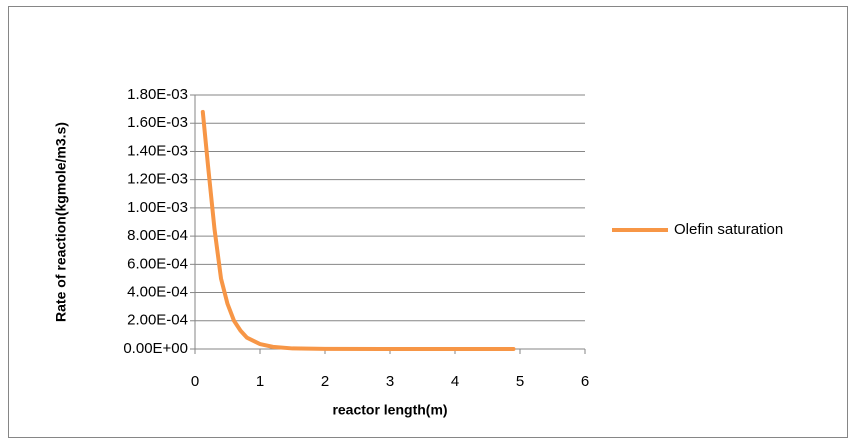 The image size is (852, 443). Describe the element at coordinates (157, 207) in the screenshot. I see `y-tick-label: 1.00E-03` at that location.